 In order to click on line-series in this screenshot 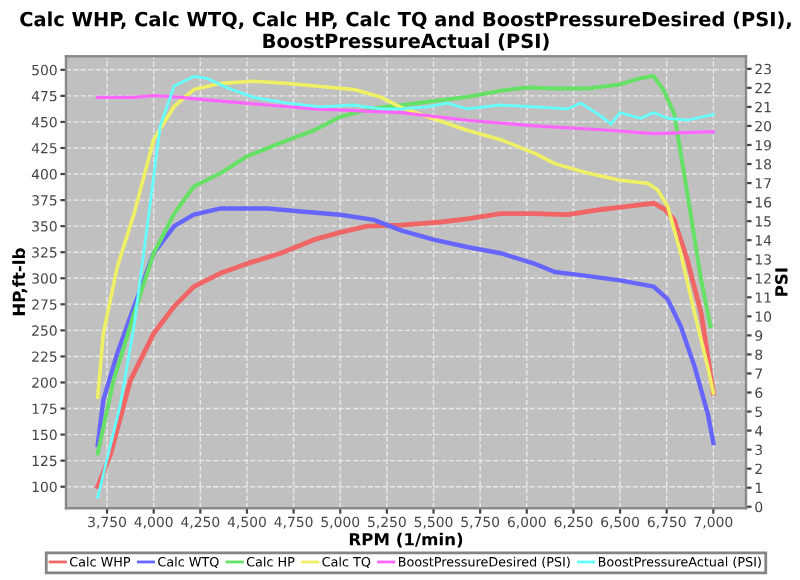, I will do `click(405, 114)`.